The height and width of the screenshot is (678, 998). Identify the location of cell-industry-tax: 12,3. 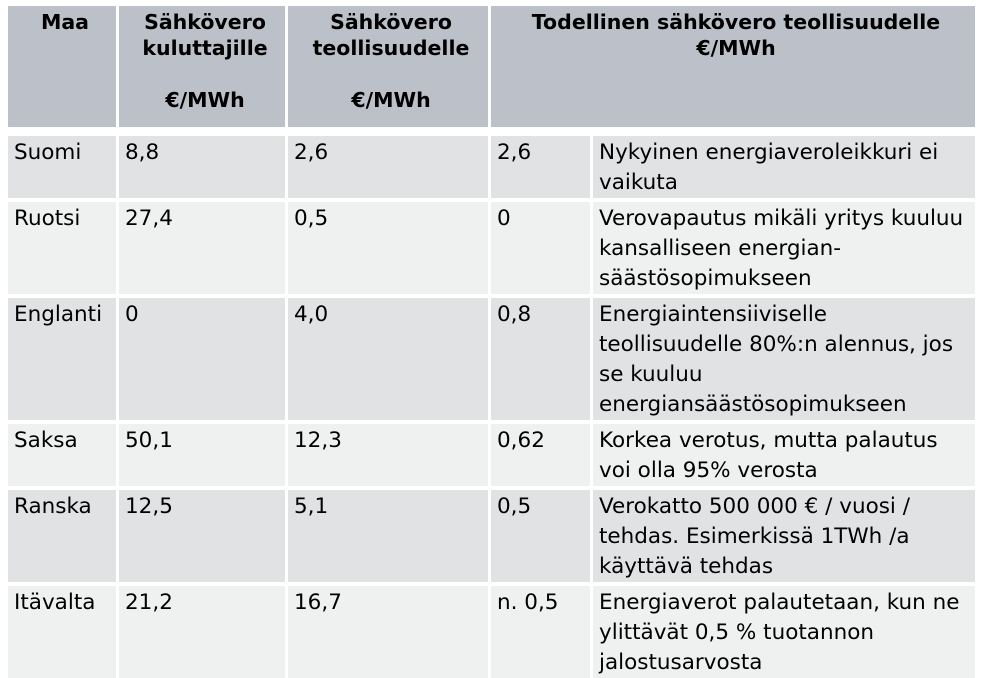
(389, 457).